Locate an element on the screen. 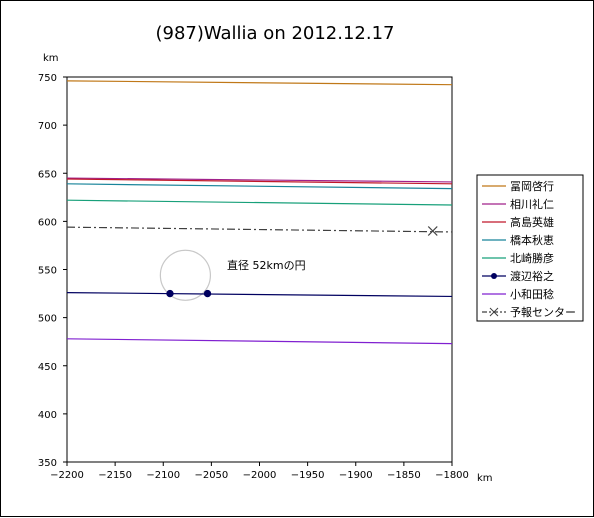 This screenshot has height=518, width=594. x-tick-label: −2050 is located at coordinates (211, 475).